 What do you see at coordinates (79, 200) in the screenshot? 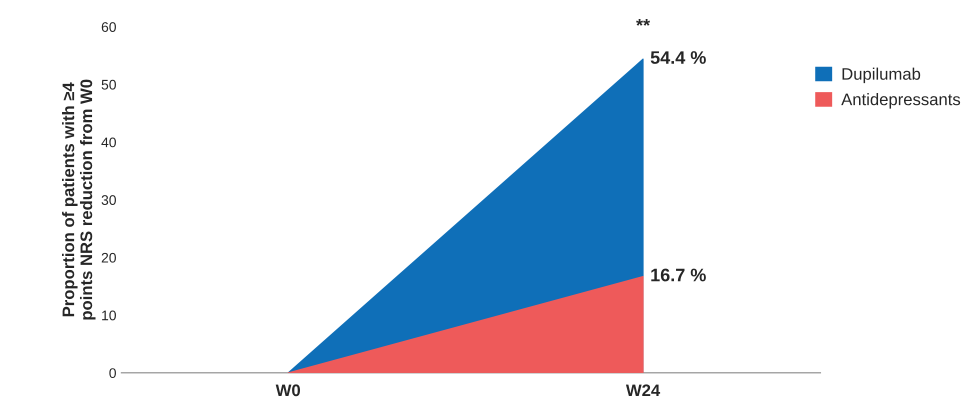
I see `y-axis-title: Proportion of patients with ≥4 points NRS reduction from W0` at bounding box center [79, 200].